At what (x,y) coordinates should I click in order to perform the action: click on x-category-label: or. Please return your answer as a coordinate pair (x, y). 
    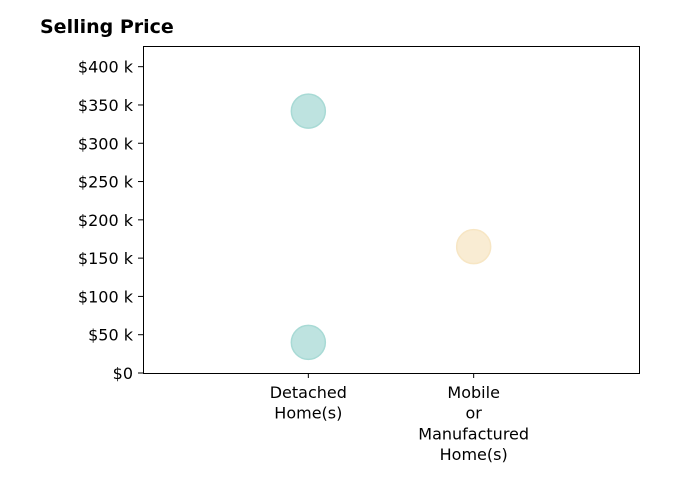
    Looking at the image, I should click on (473, 413).